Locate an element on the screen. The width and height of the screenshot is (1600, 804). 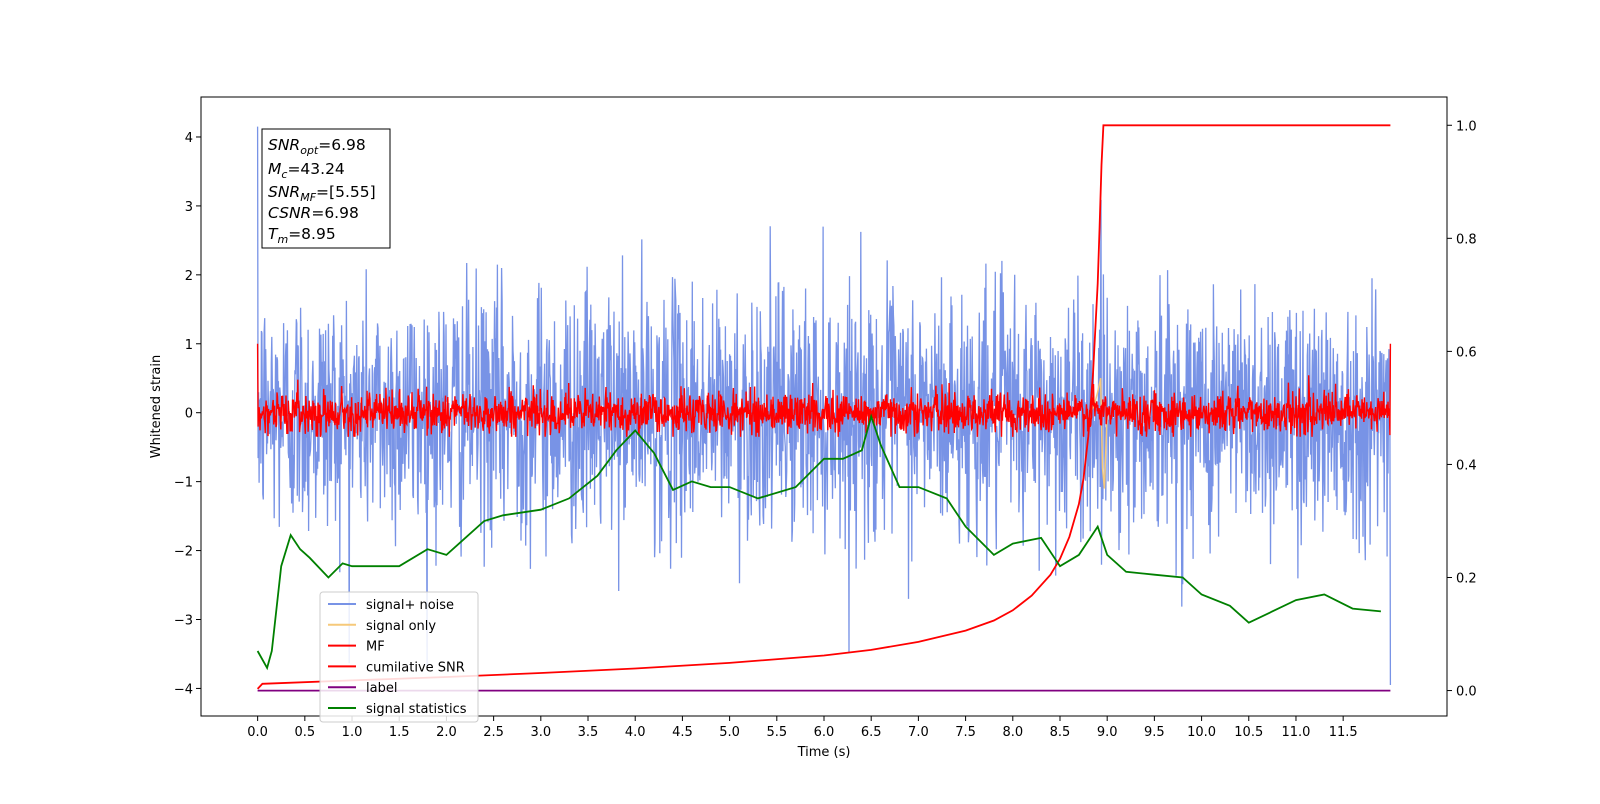
x-tick-label: 8.5 is located at coordinates (1060, 732).